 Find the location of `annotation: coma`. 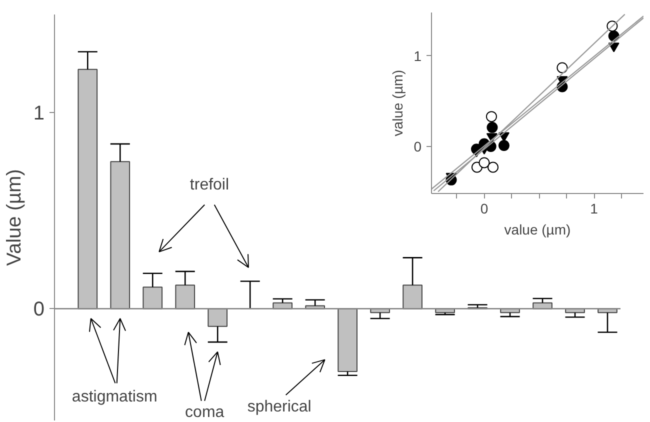

annotation: coma is located at coordinates (204, 413).